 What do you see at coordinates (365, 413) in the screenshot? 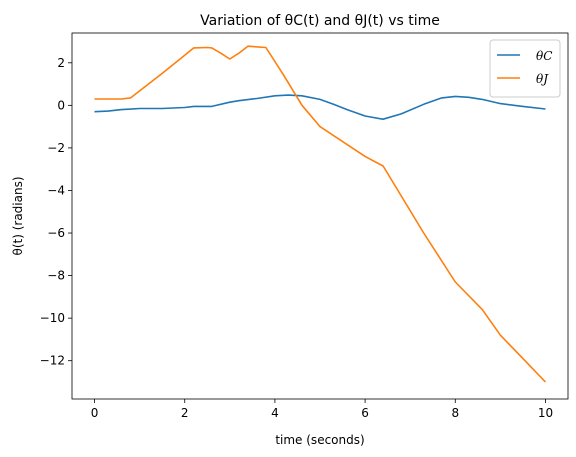
I see `x-tick-label: 6` at bounding box center [365, 413].